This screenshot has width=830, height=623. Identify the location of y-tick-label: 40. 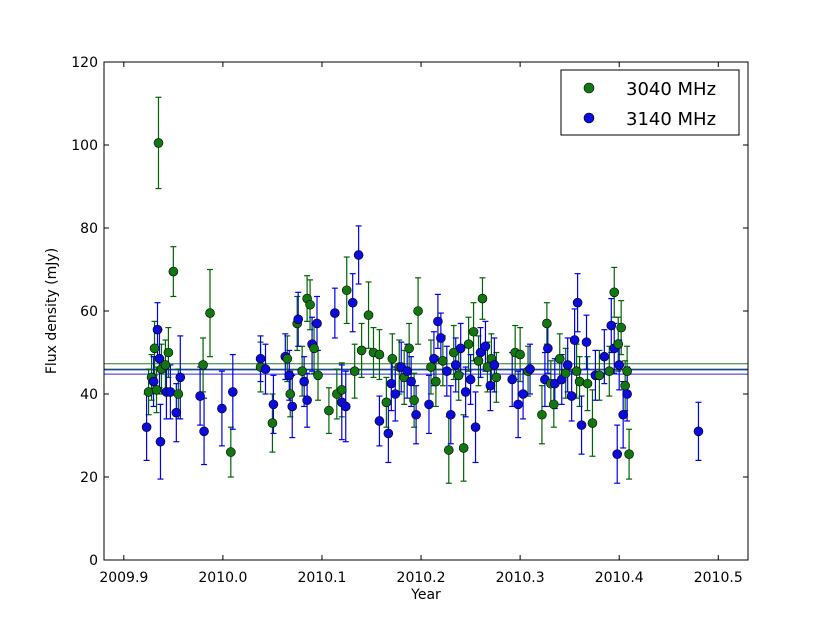
(89, 395).